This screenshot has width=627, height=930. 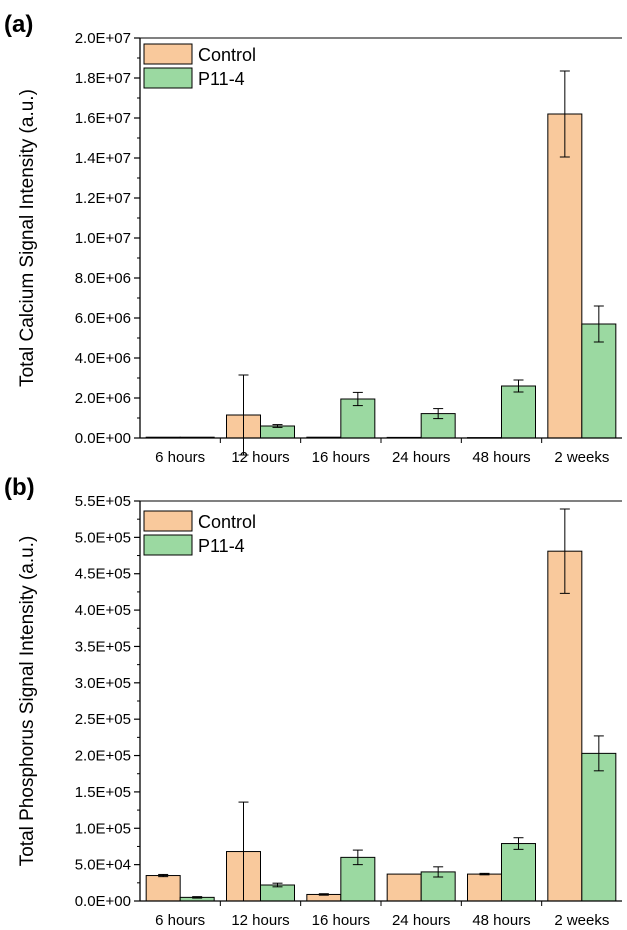 I want to click on y-axis-title: Total Phosphorus Signal Intensity (a.u.), so click(x=27, y=701).